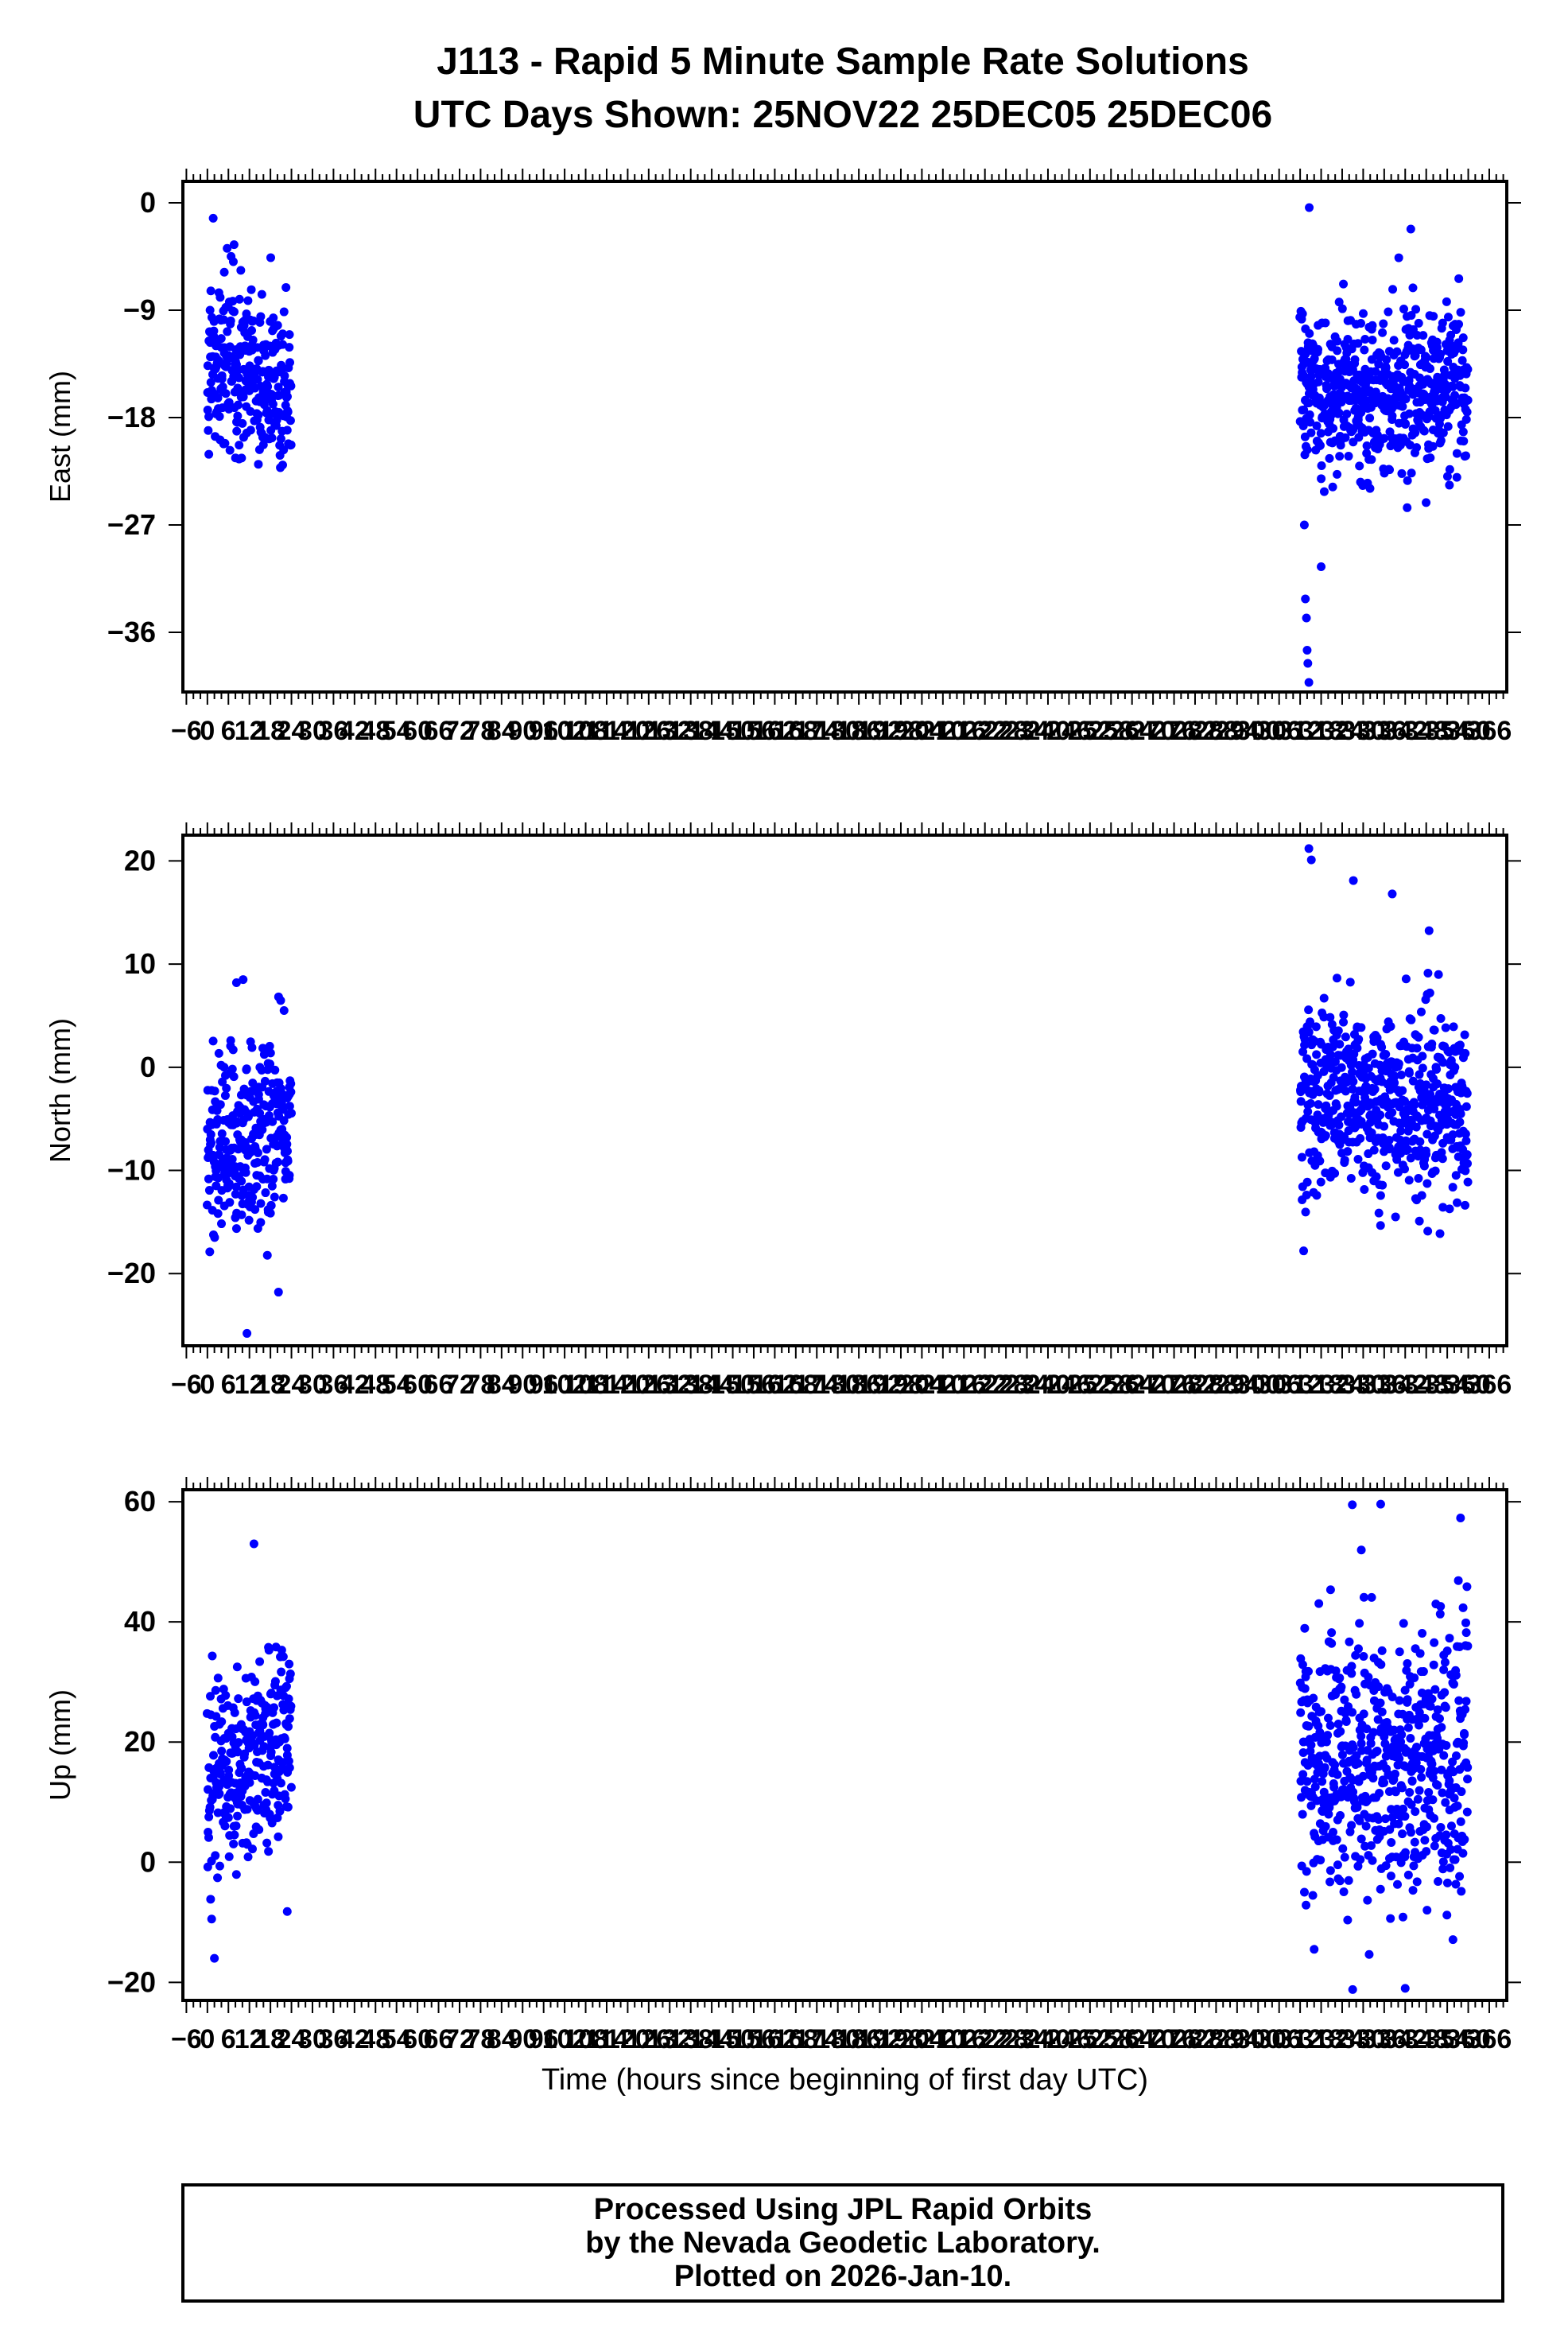 The image size is (1568, 2340). What do you see at coordinates (522, 731) in the screenshot?
I see `x-tick-label: 90` at bounding box center [522, 731].